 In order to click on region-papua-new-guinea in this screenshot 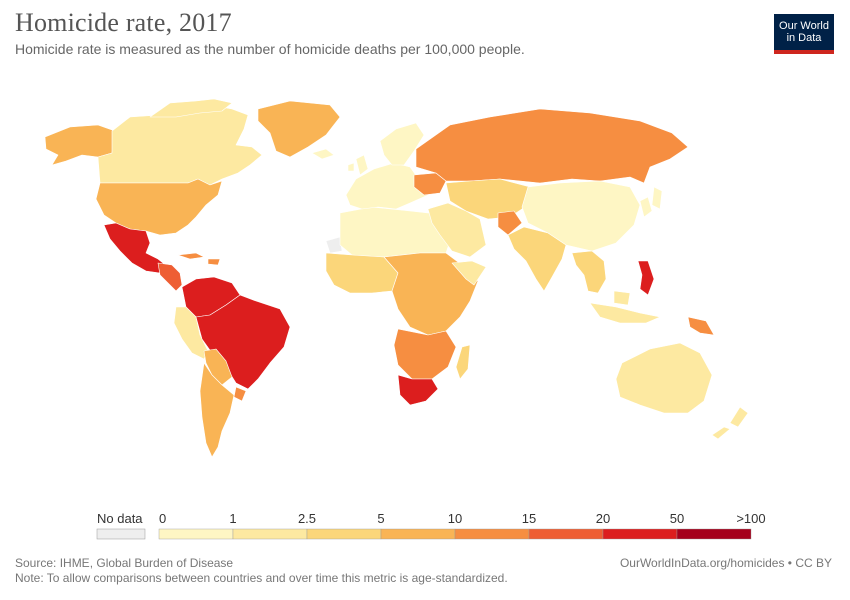, I will do `click(701, 326)`.